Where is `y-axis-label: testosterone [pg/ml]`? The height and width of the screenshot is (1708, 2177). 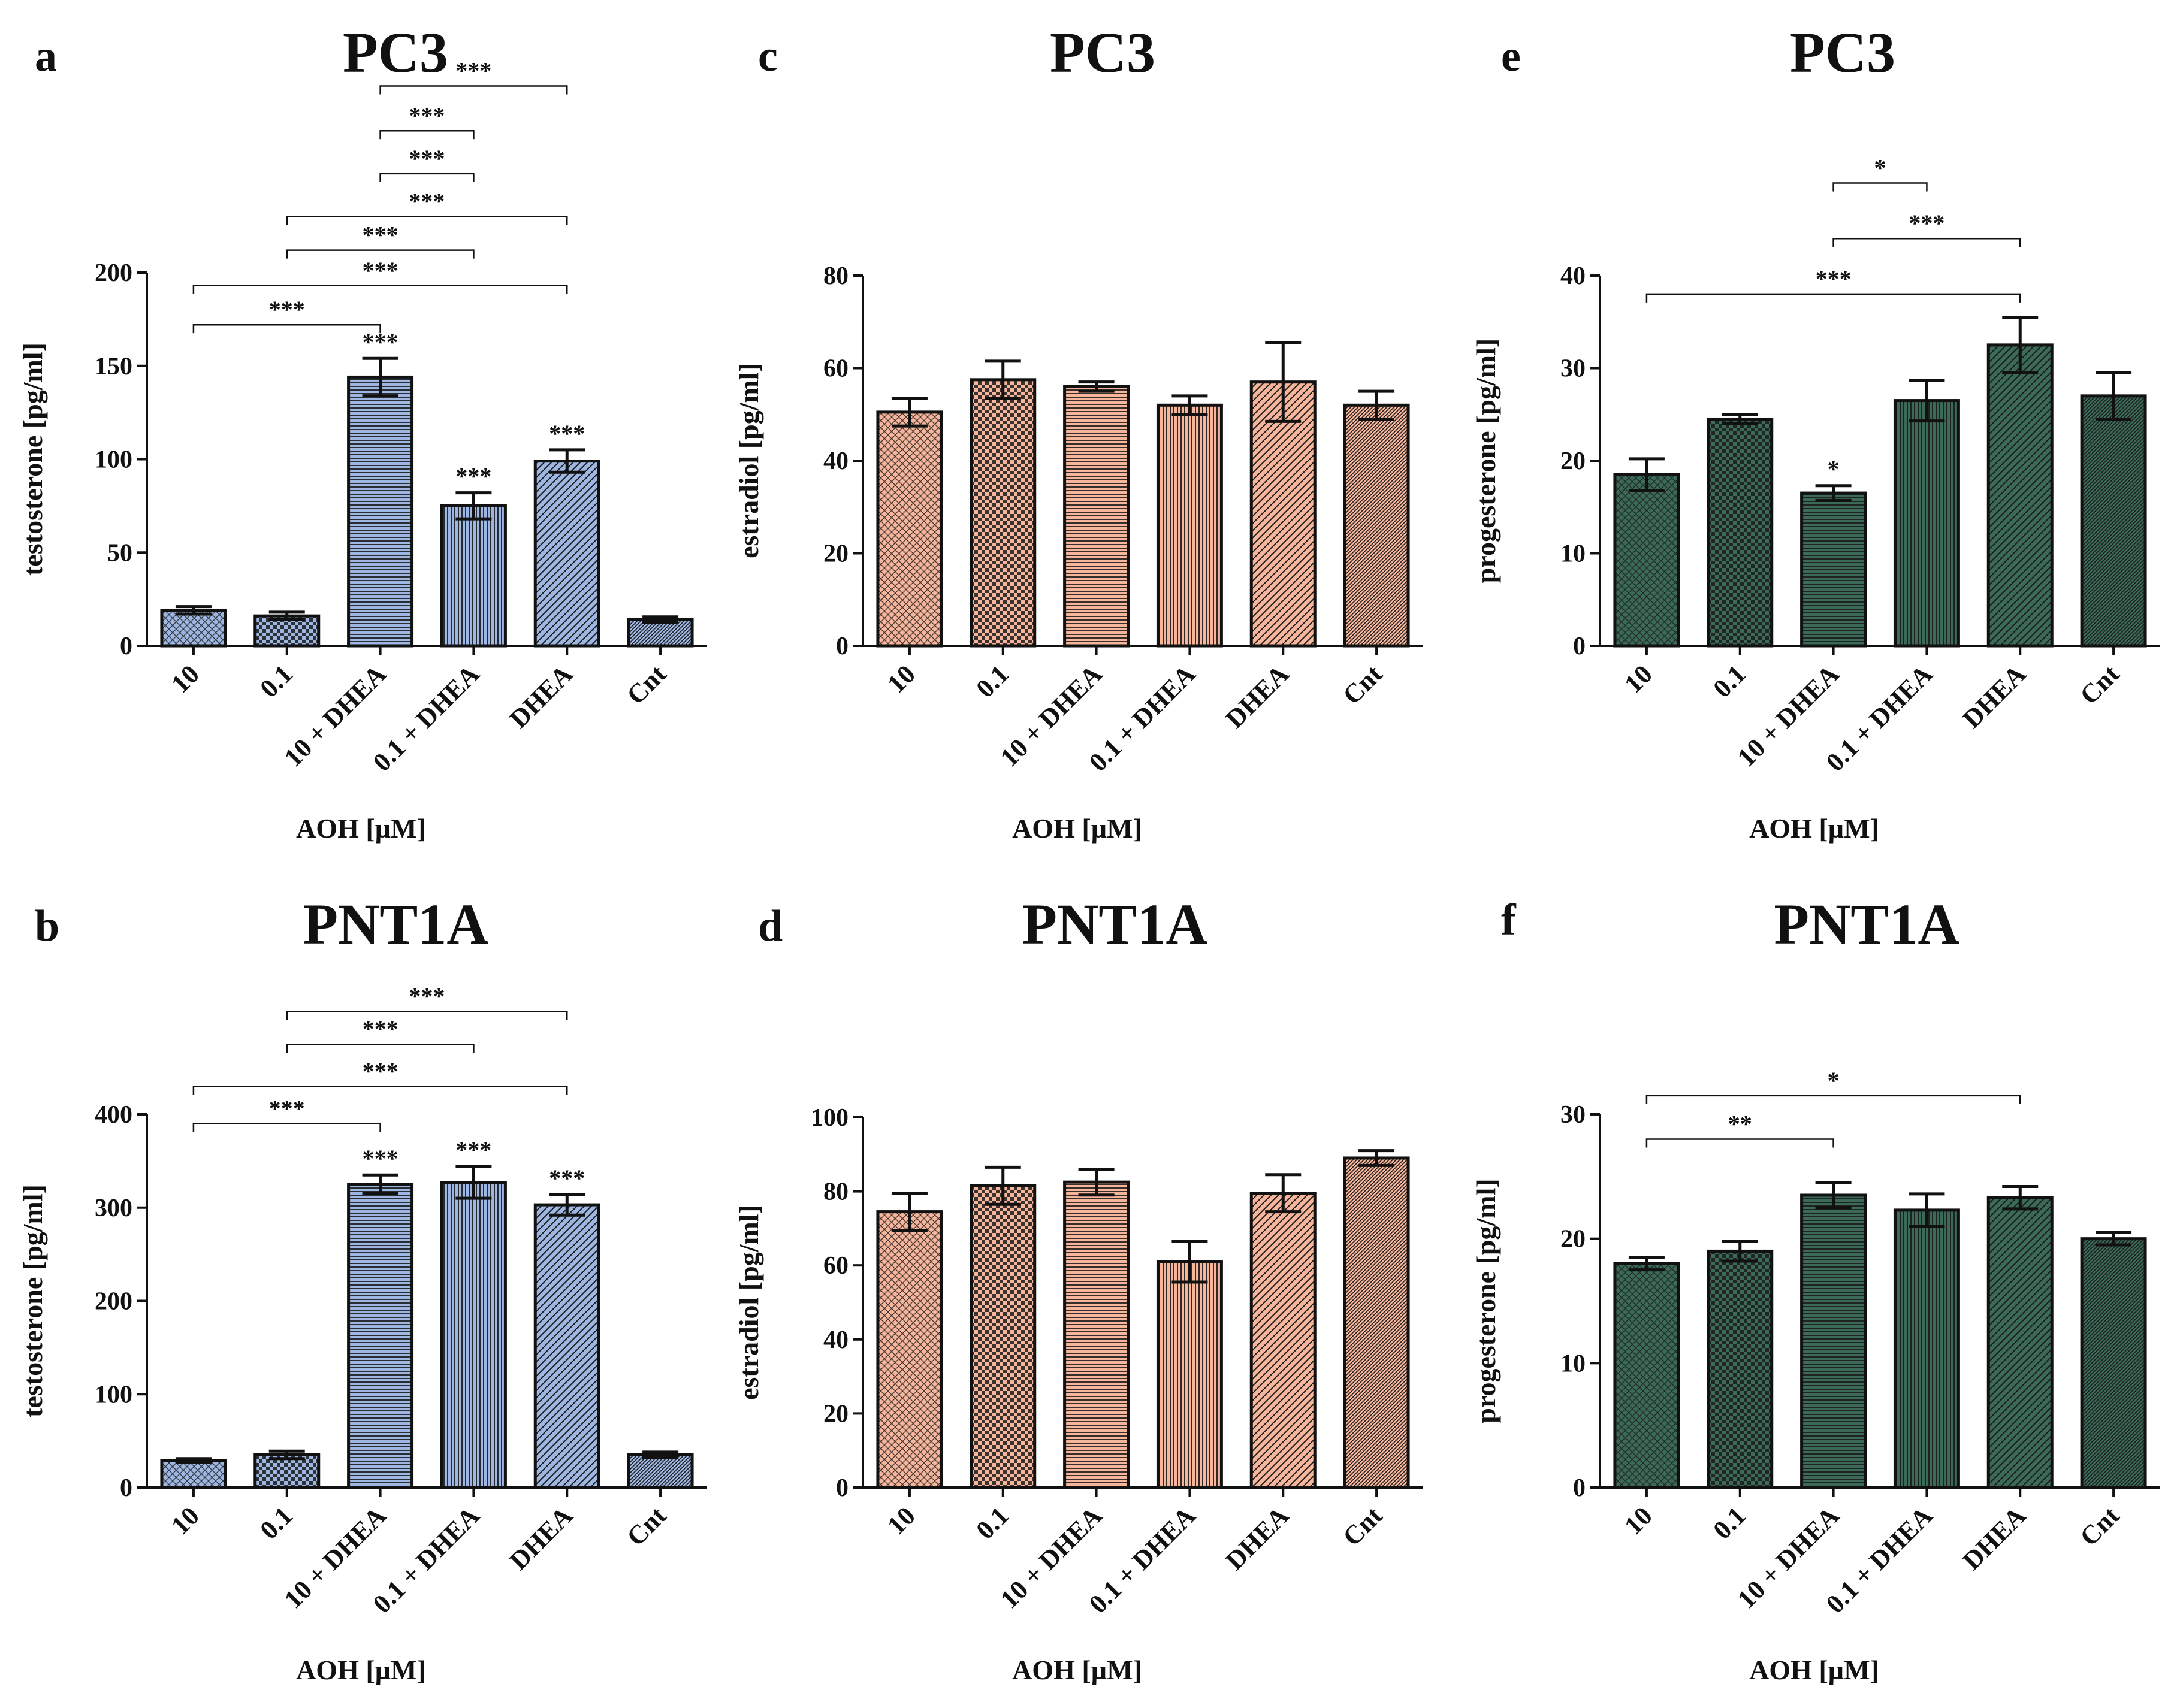 y-axis-label: testosterone [pg/ml] is located at coordinates (32, 1300).